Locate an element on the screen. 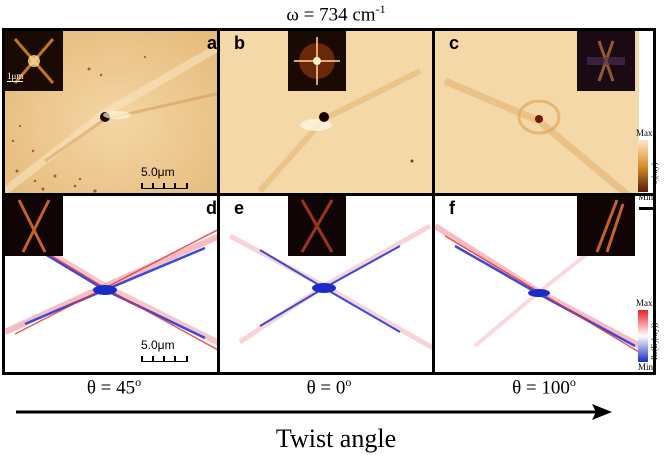 Image resolution: width=672 pixels, height=456 pixels. twist-angle-arrow is located at coordinates (314, 412).